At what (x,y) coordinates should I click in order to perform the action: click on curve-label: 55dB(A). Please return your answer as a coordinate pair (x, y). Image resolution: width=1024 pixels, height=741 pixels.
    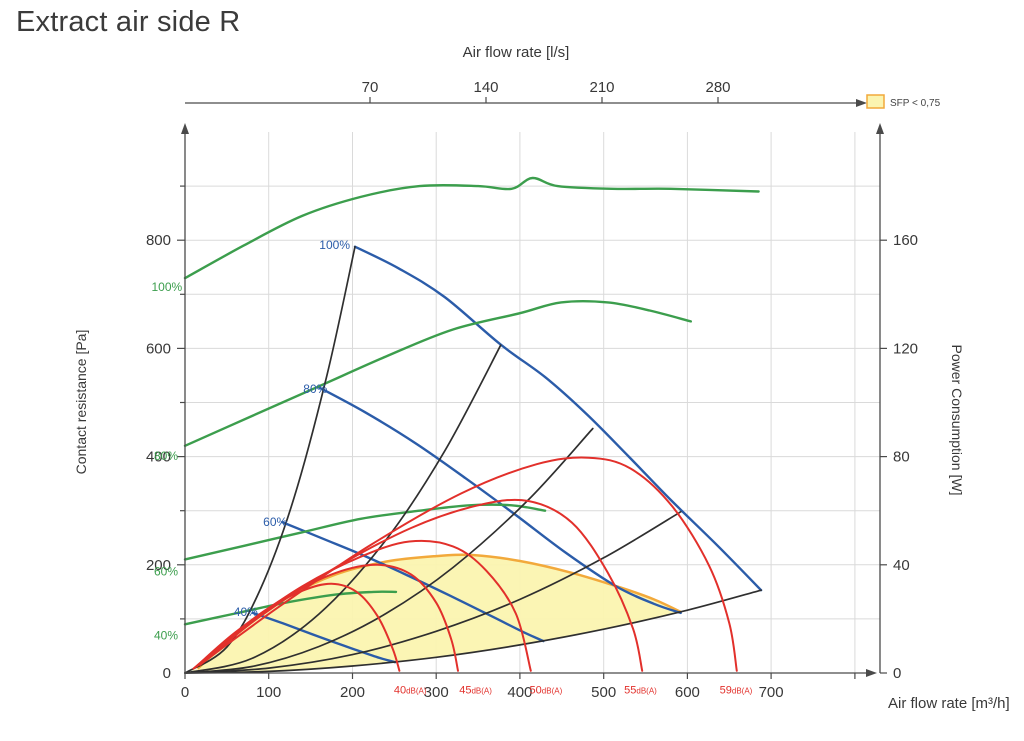
    Looking at the image, I should click on (640, 691).